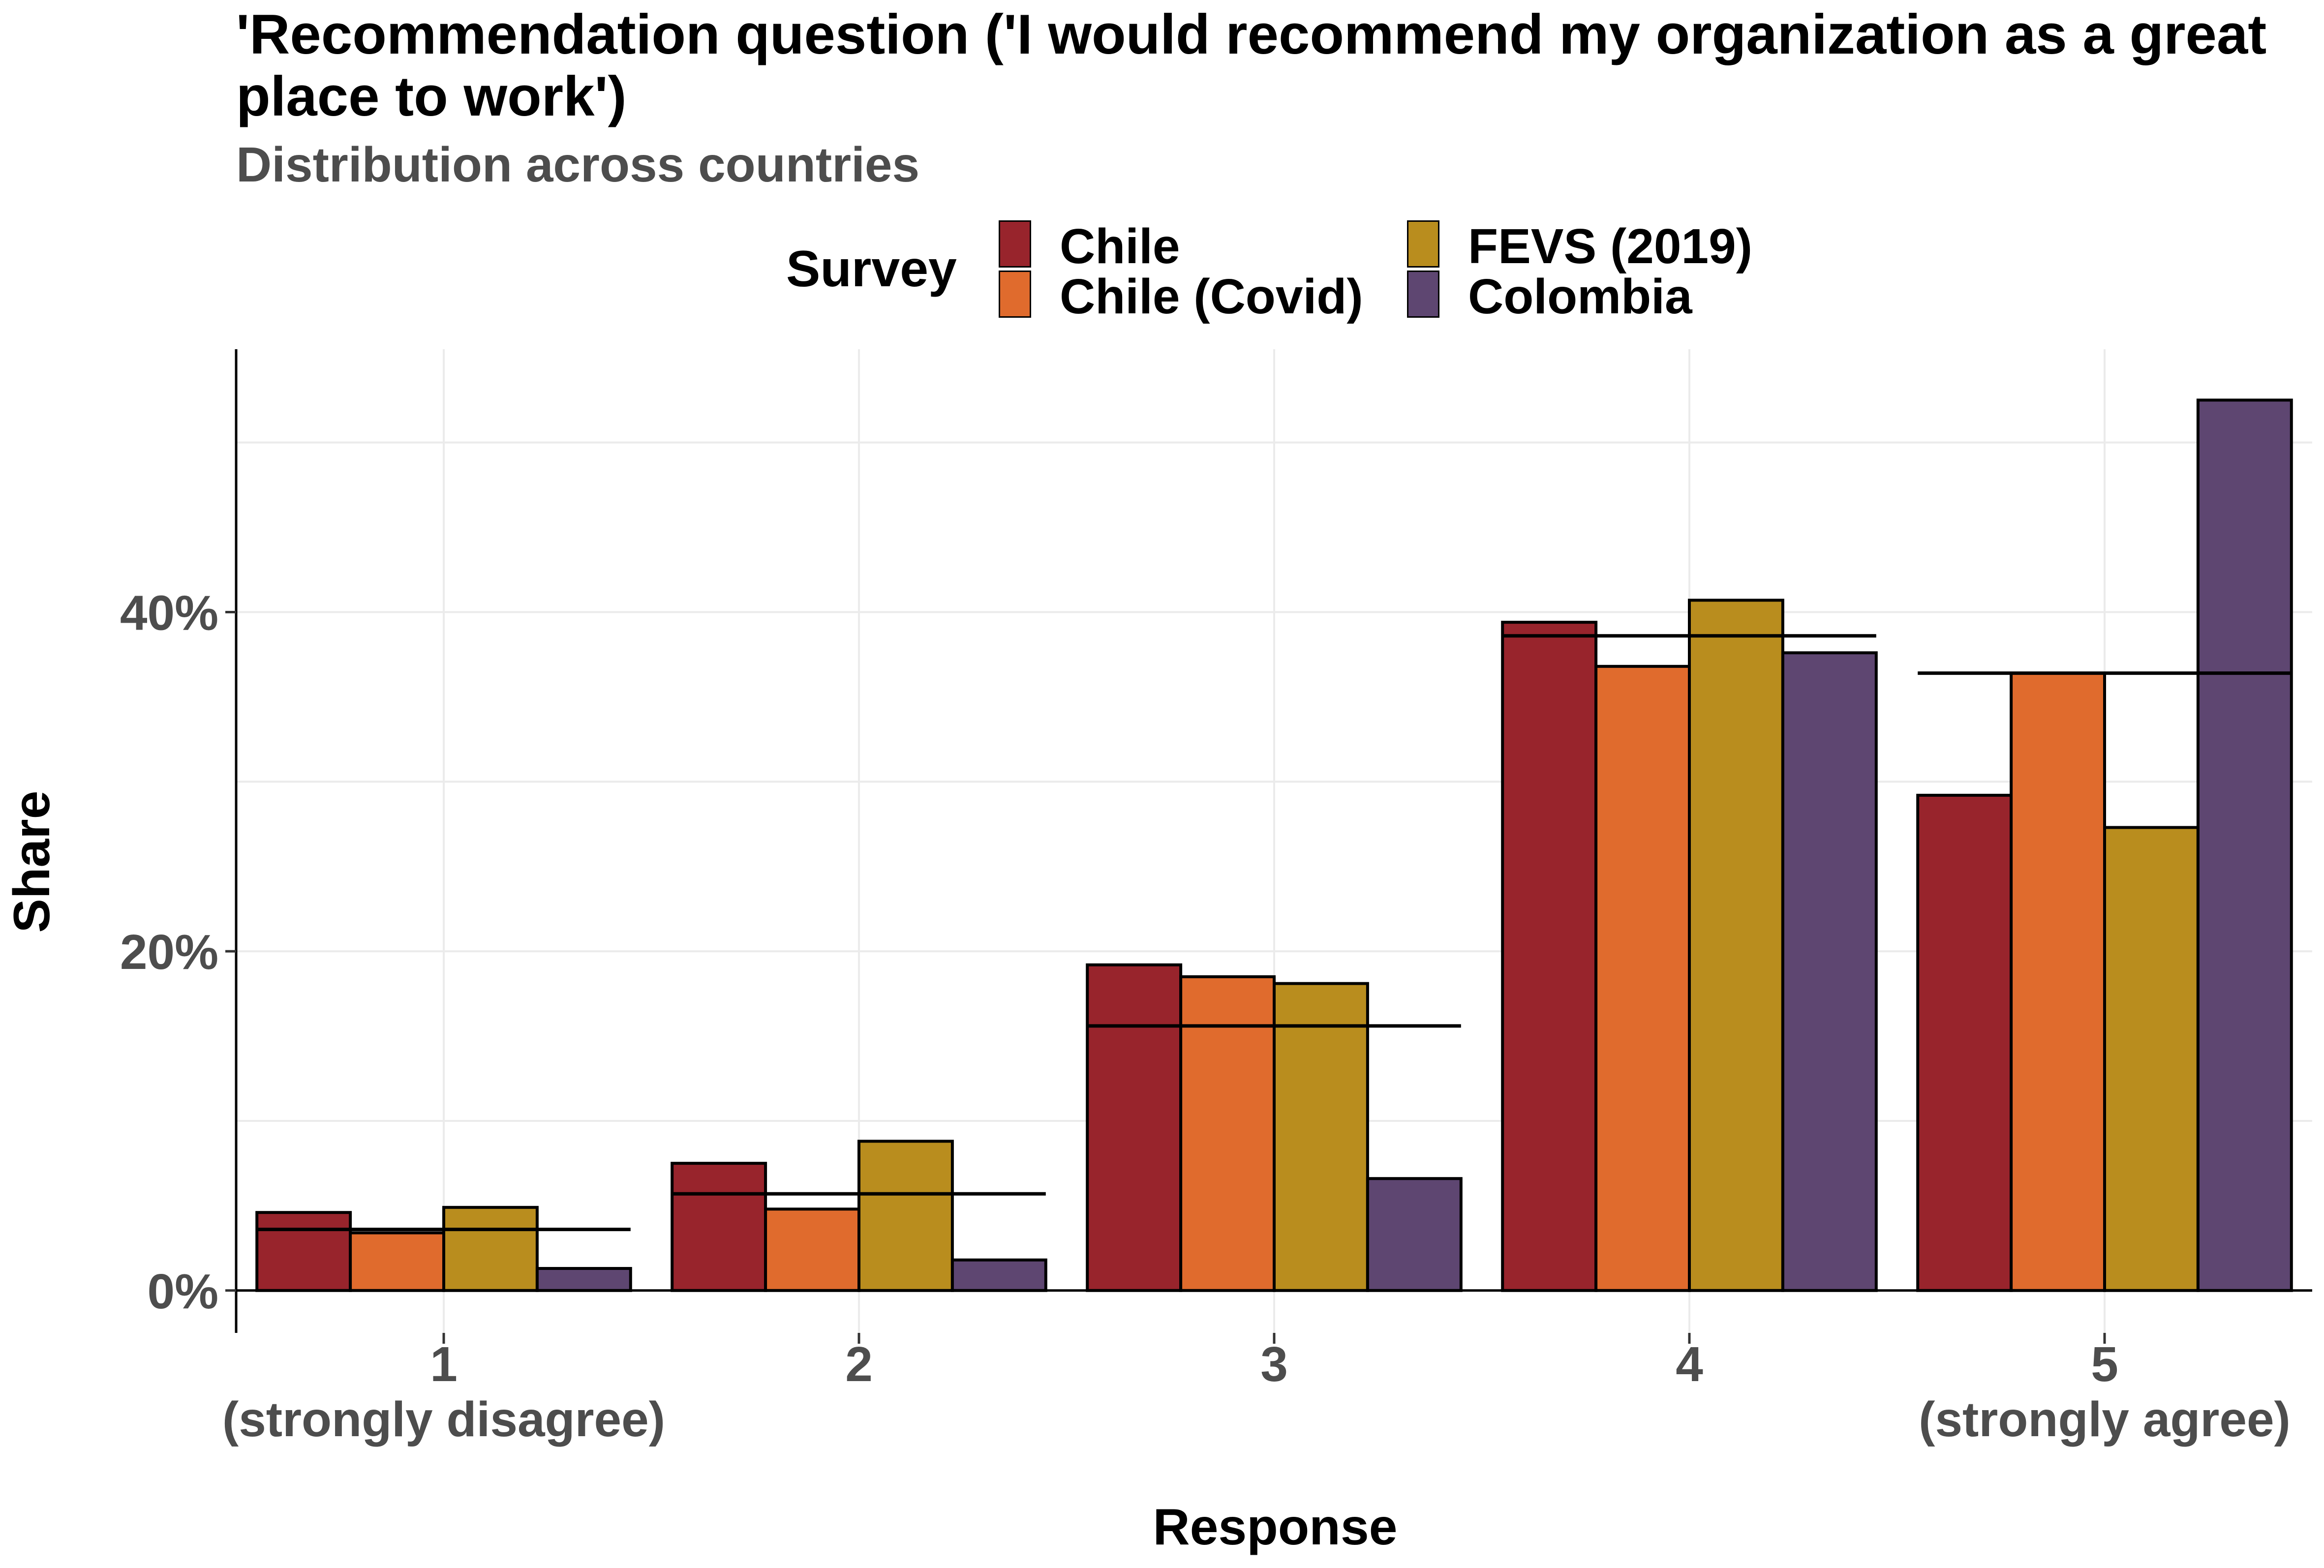  I want to click on legend-title: Survey, so click(871, 269).